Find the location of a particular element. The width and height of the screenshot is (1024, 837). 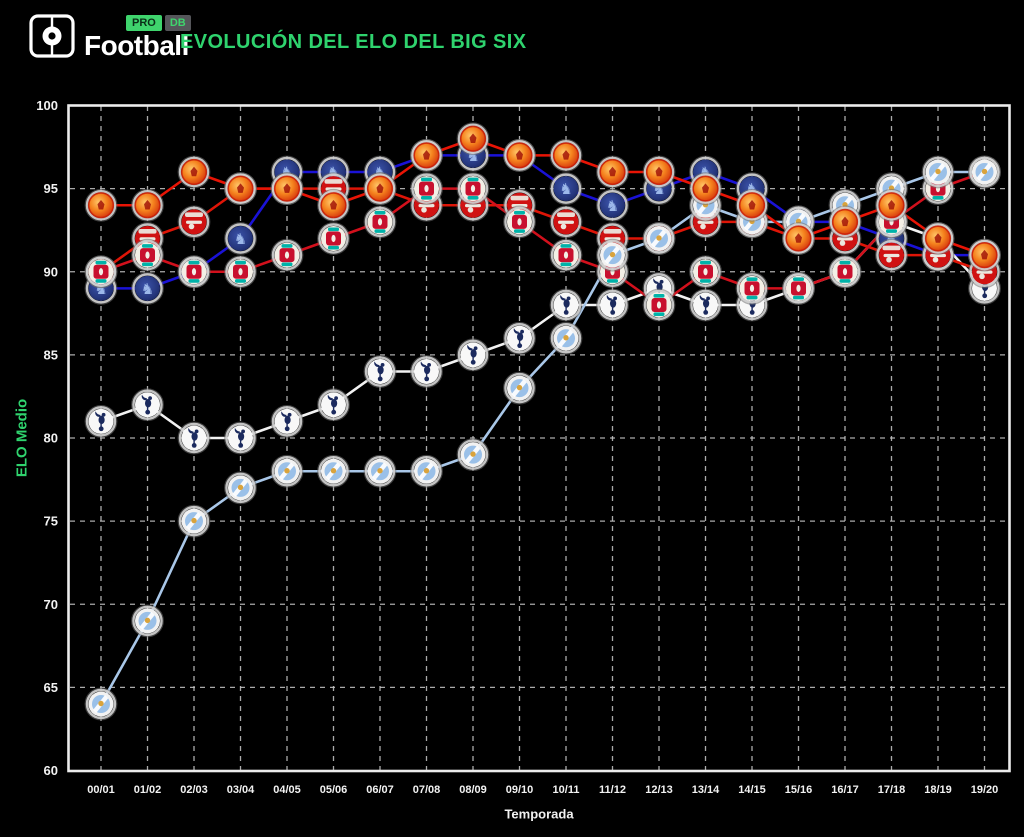

y-tick-label: 100 is located at coordinates (47, 105).